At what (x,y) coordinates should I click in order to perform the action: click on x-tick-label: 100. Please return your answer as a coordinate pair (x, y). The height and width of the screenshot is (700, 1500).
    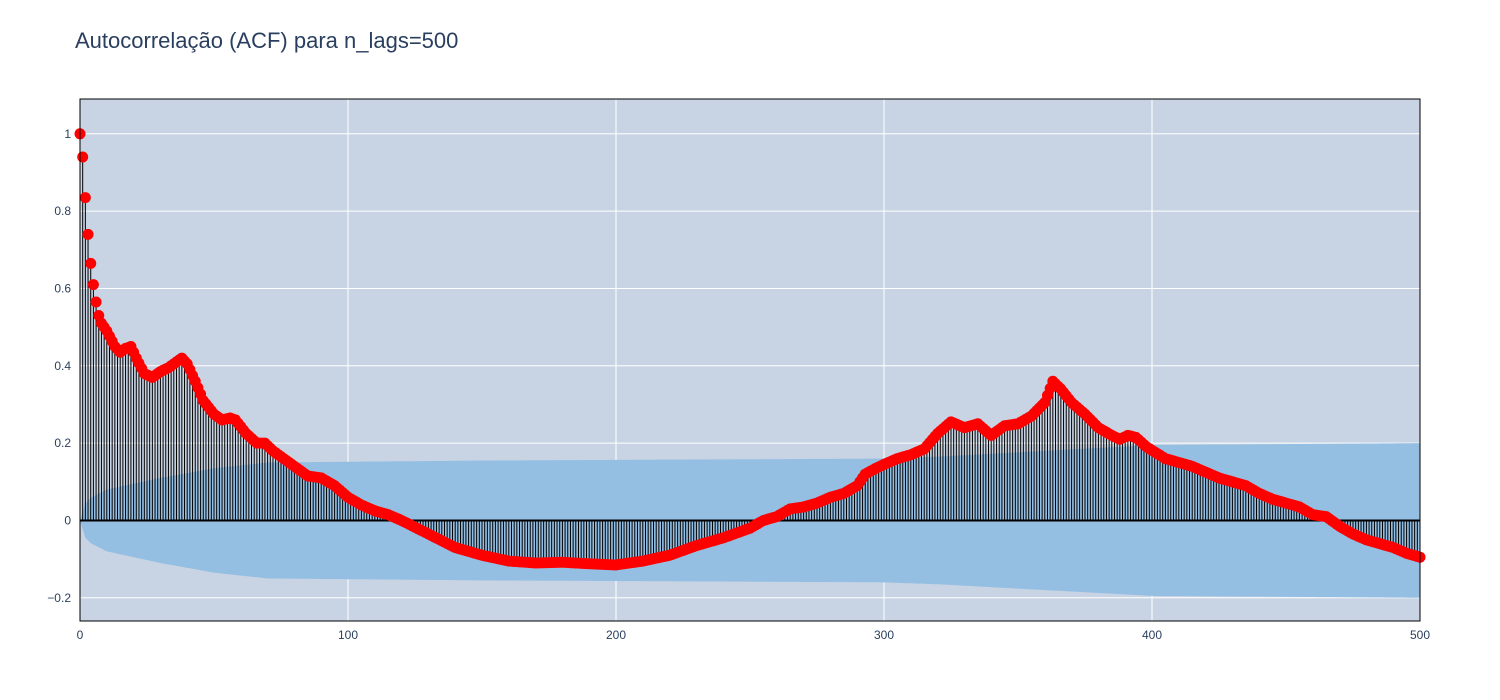
    Looking at the image, I should click on (348, 635).